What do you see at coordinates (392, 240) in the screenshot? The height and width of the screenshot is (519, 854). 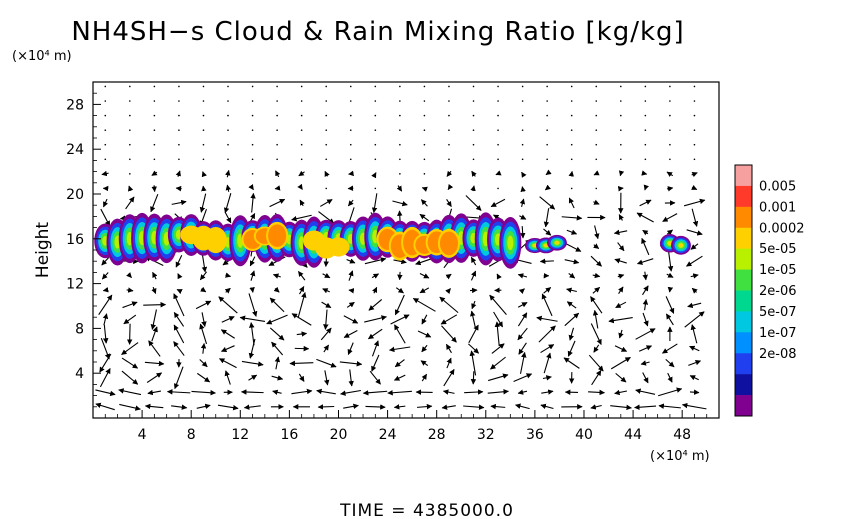 I see `cloud-field` at bounding box center [392, 240].